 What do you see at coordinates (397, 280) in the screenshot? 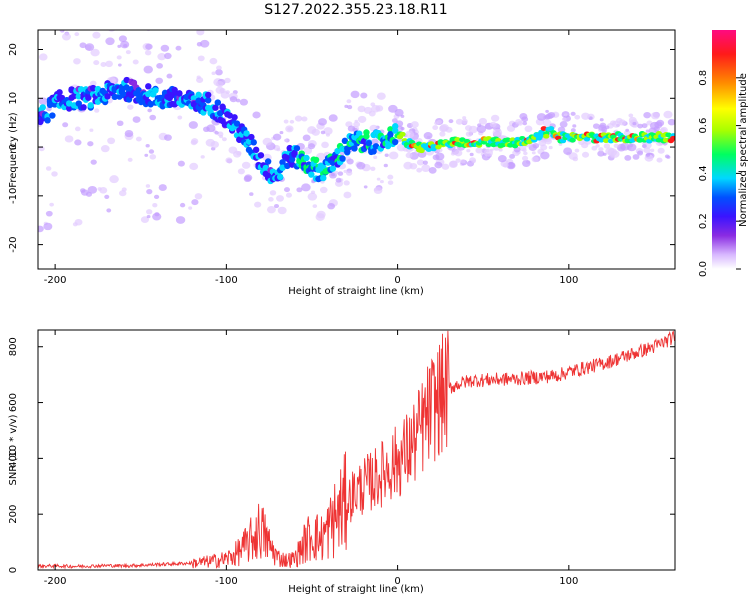
I see `spectrogram-x-tick-label: 0` at bounding box center [397, 280].